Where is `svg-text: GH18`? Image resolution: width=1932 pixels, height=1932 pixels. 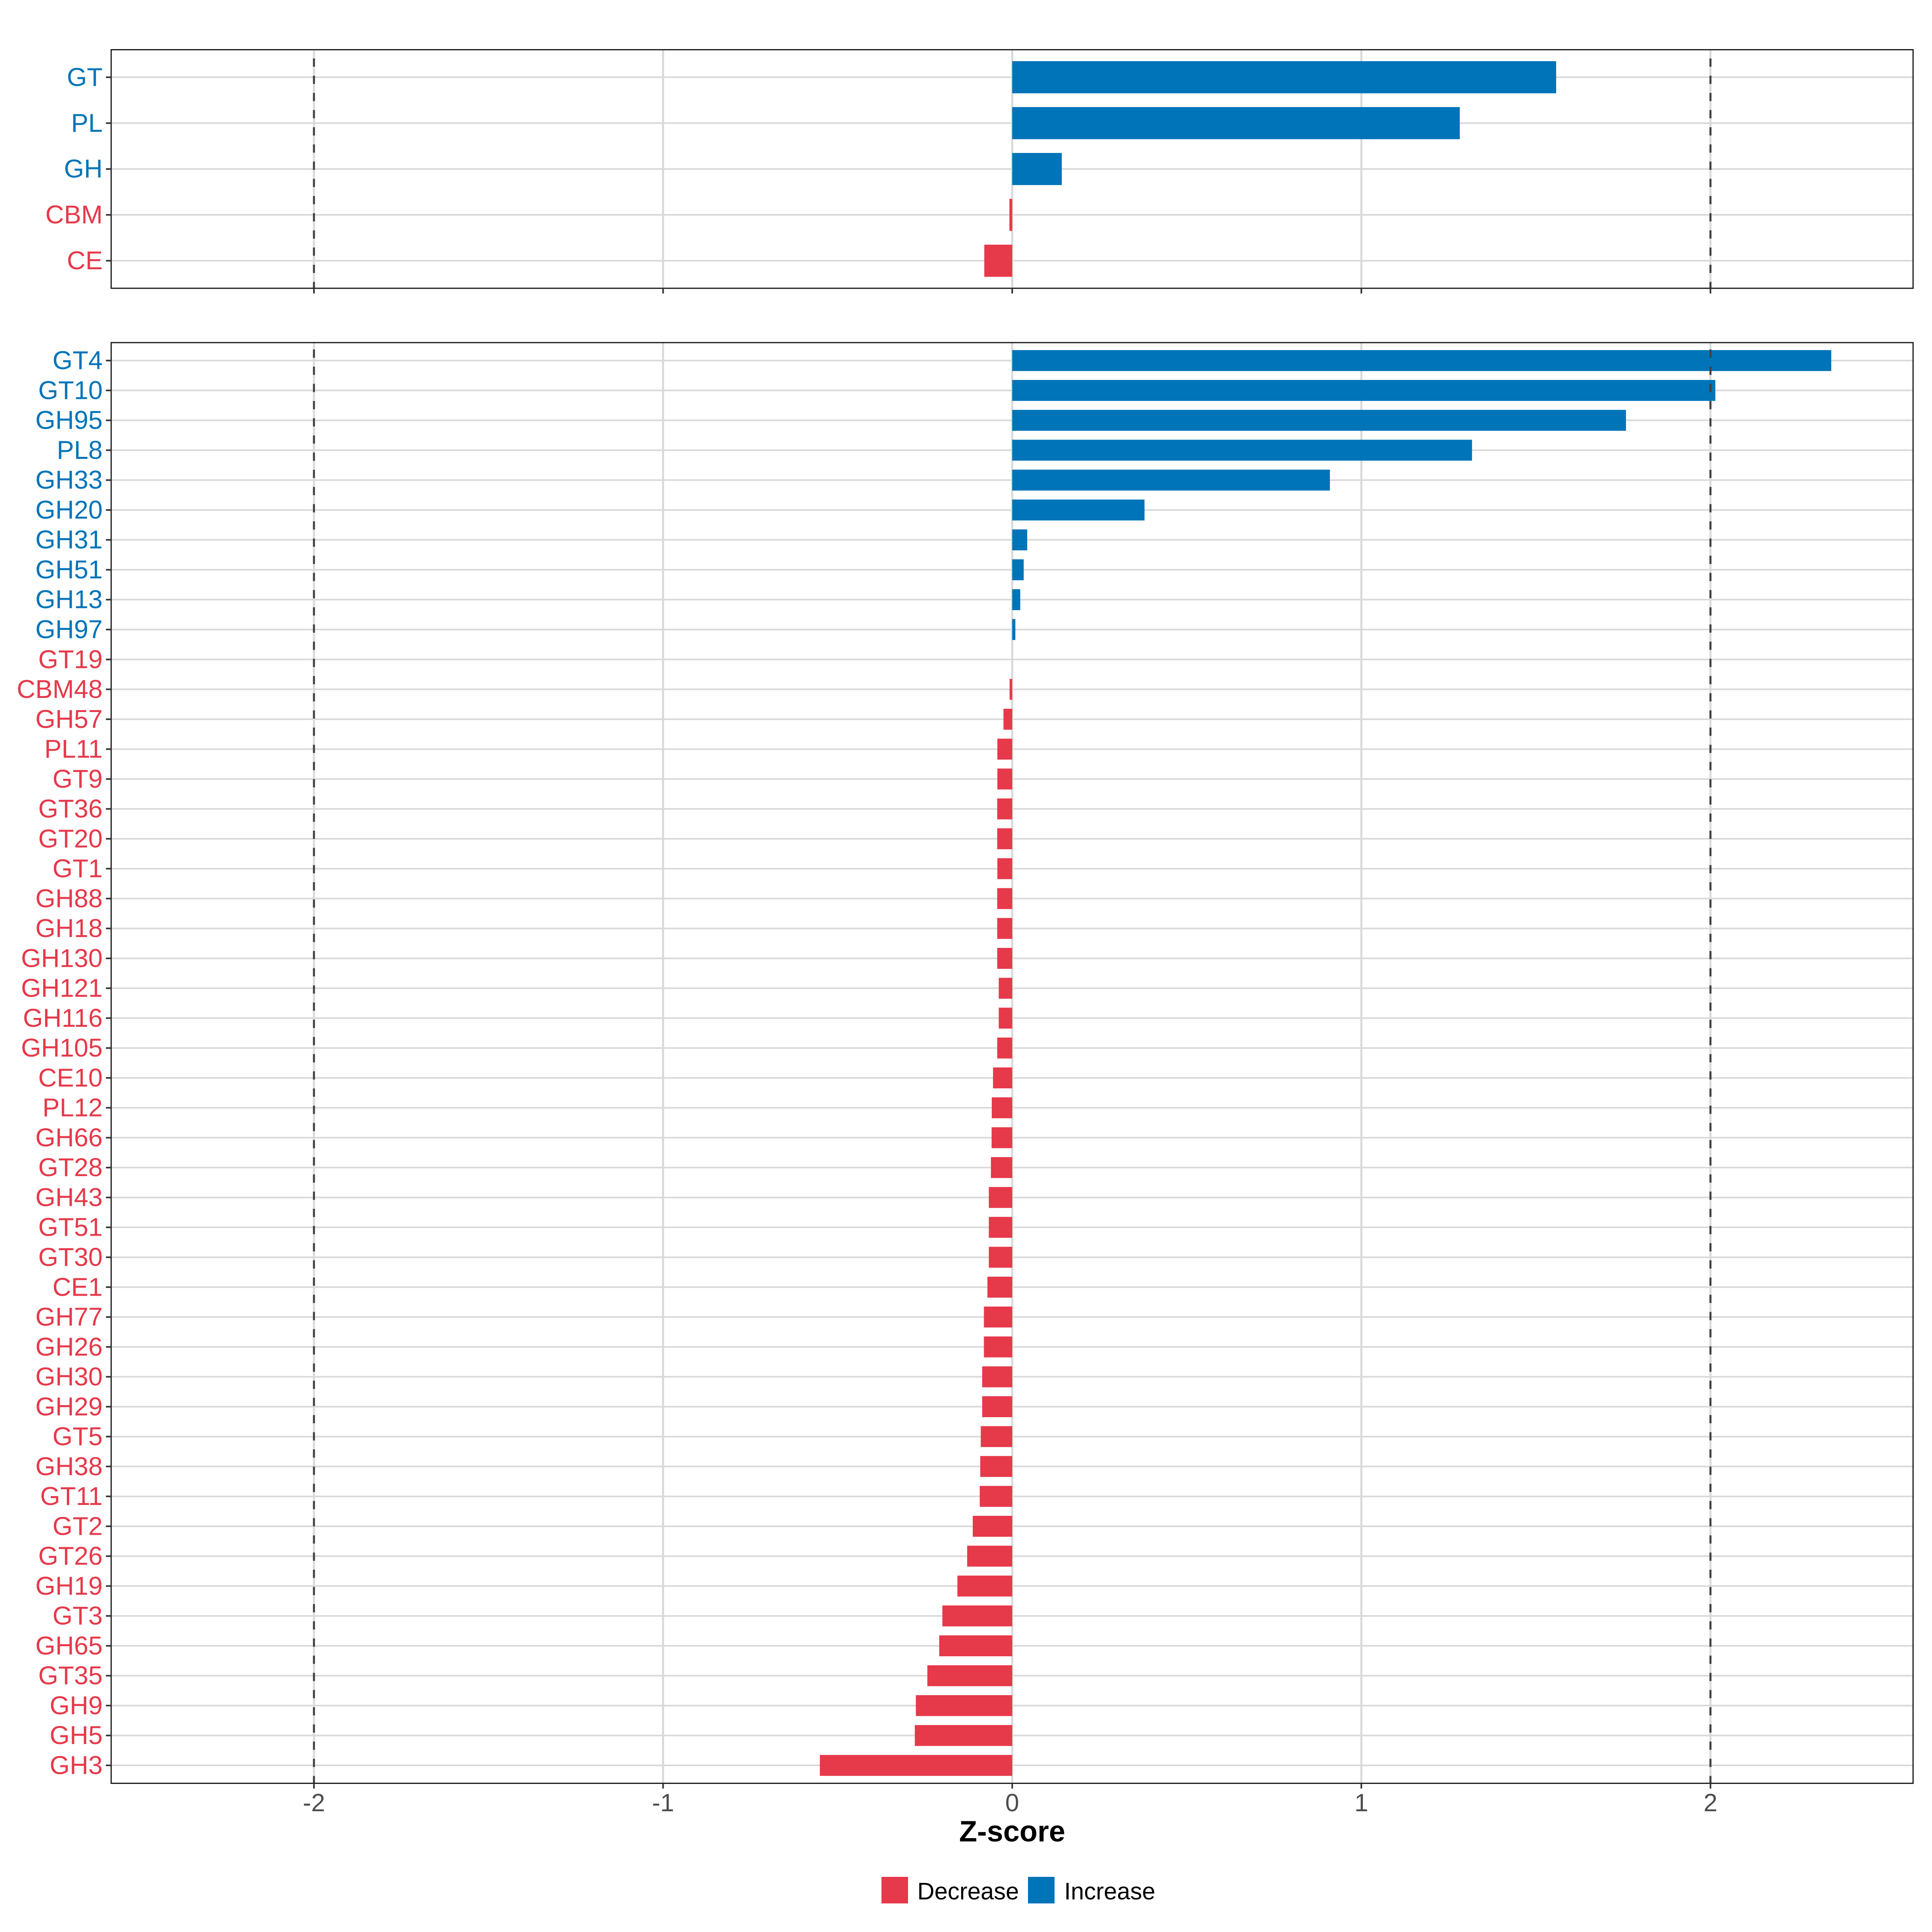
svg-text: GH18 is located at coordinates (69, 928).